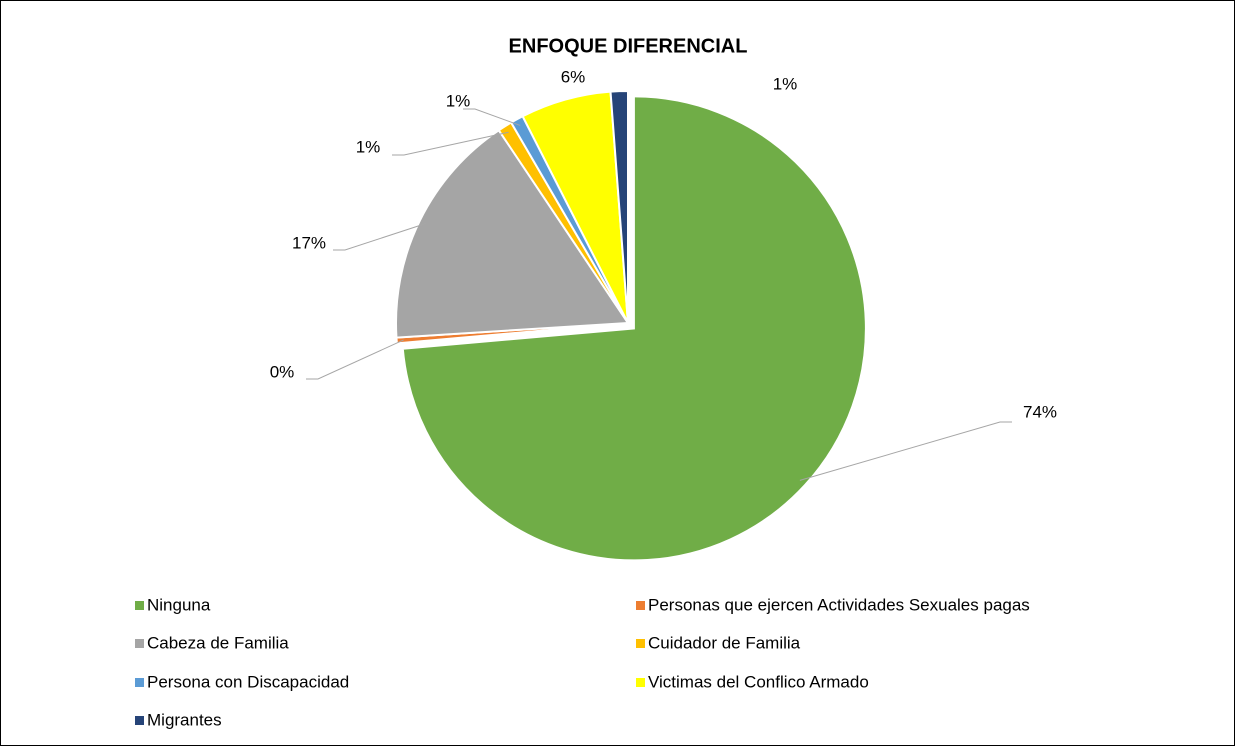 Image resolution: width=1236 pixels, height=747 pixels. Describe the element at coordinates (282, 371) in the screenshot. I see `data-label: 0%` at that location.